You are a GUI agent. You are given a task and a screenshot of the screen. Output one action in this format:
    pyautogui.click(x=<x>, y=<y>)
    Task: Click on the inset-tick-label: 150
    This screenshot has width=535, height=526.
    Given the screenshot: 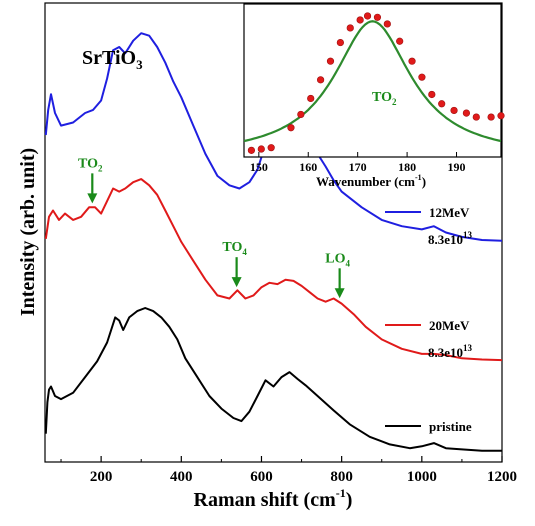 What is the action you would take?
    pyautogui.click(x=259, y=167)
    